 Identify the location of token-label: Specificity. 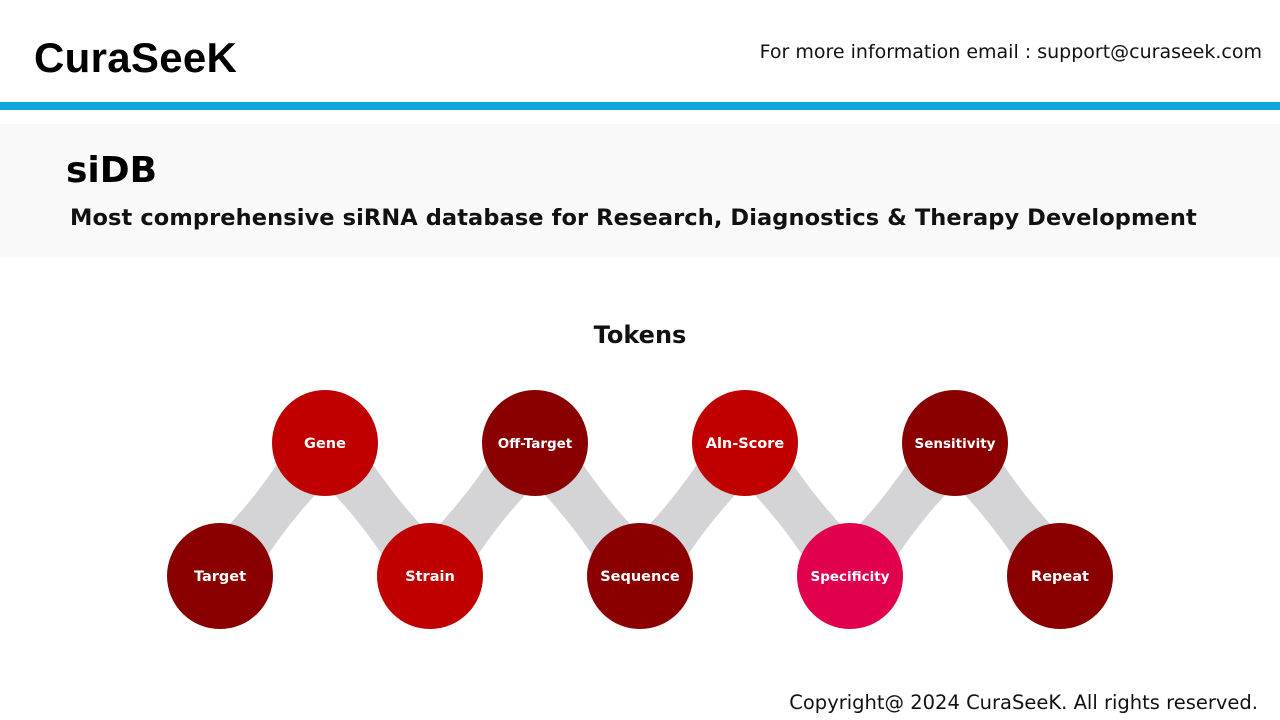
(849, 577).